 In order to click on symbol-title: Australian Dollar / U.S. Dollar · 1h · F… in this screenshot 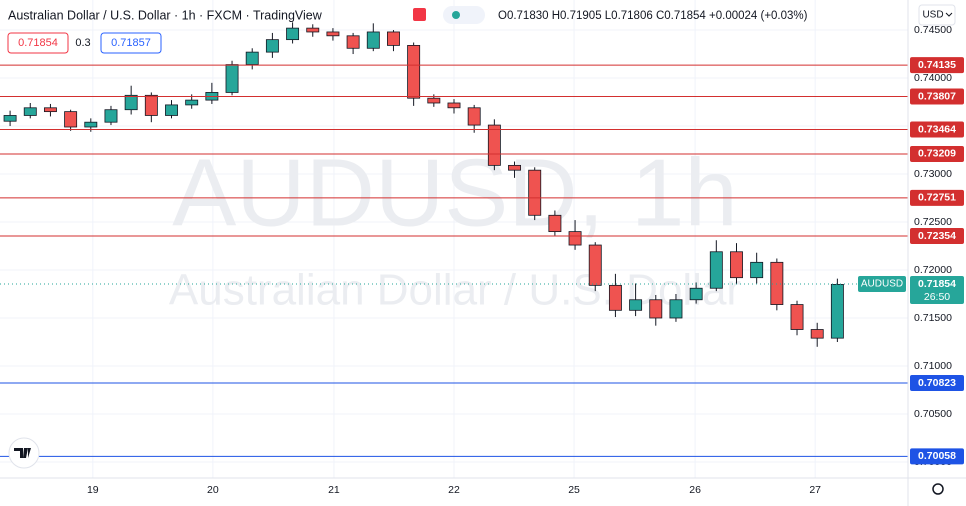, I will do `click(165, 15)`.